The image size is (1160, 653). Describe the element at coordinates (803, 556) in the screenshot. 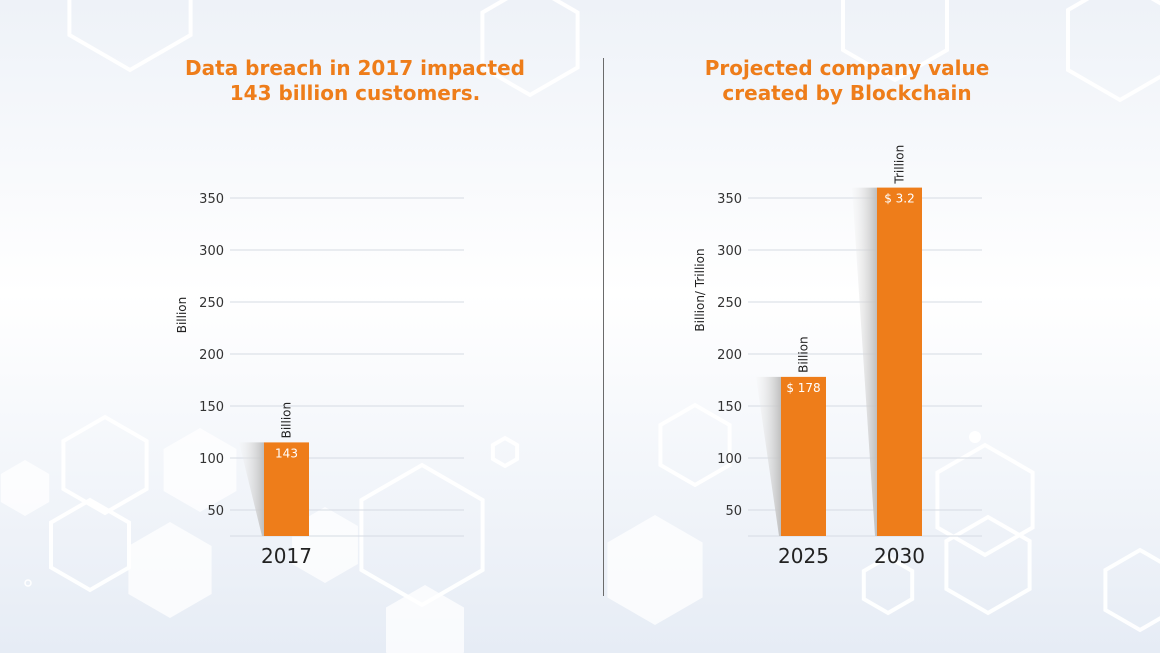

I see `x-category-label: 2025` at that location.